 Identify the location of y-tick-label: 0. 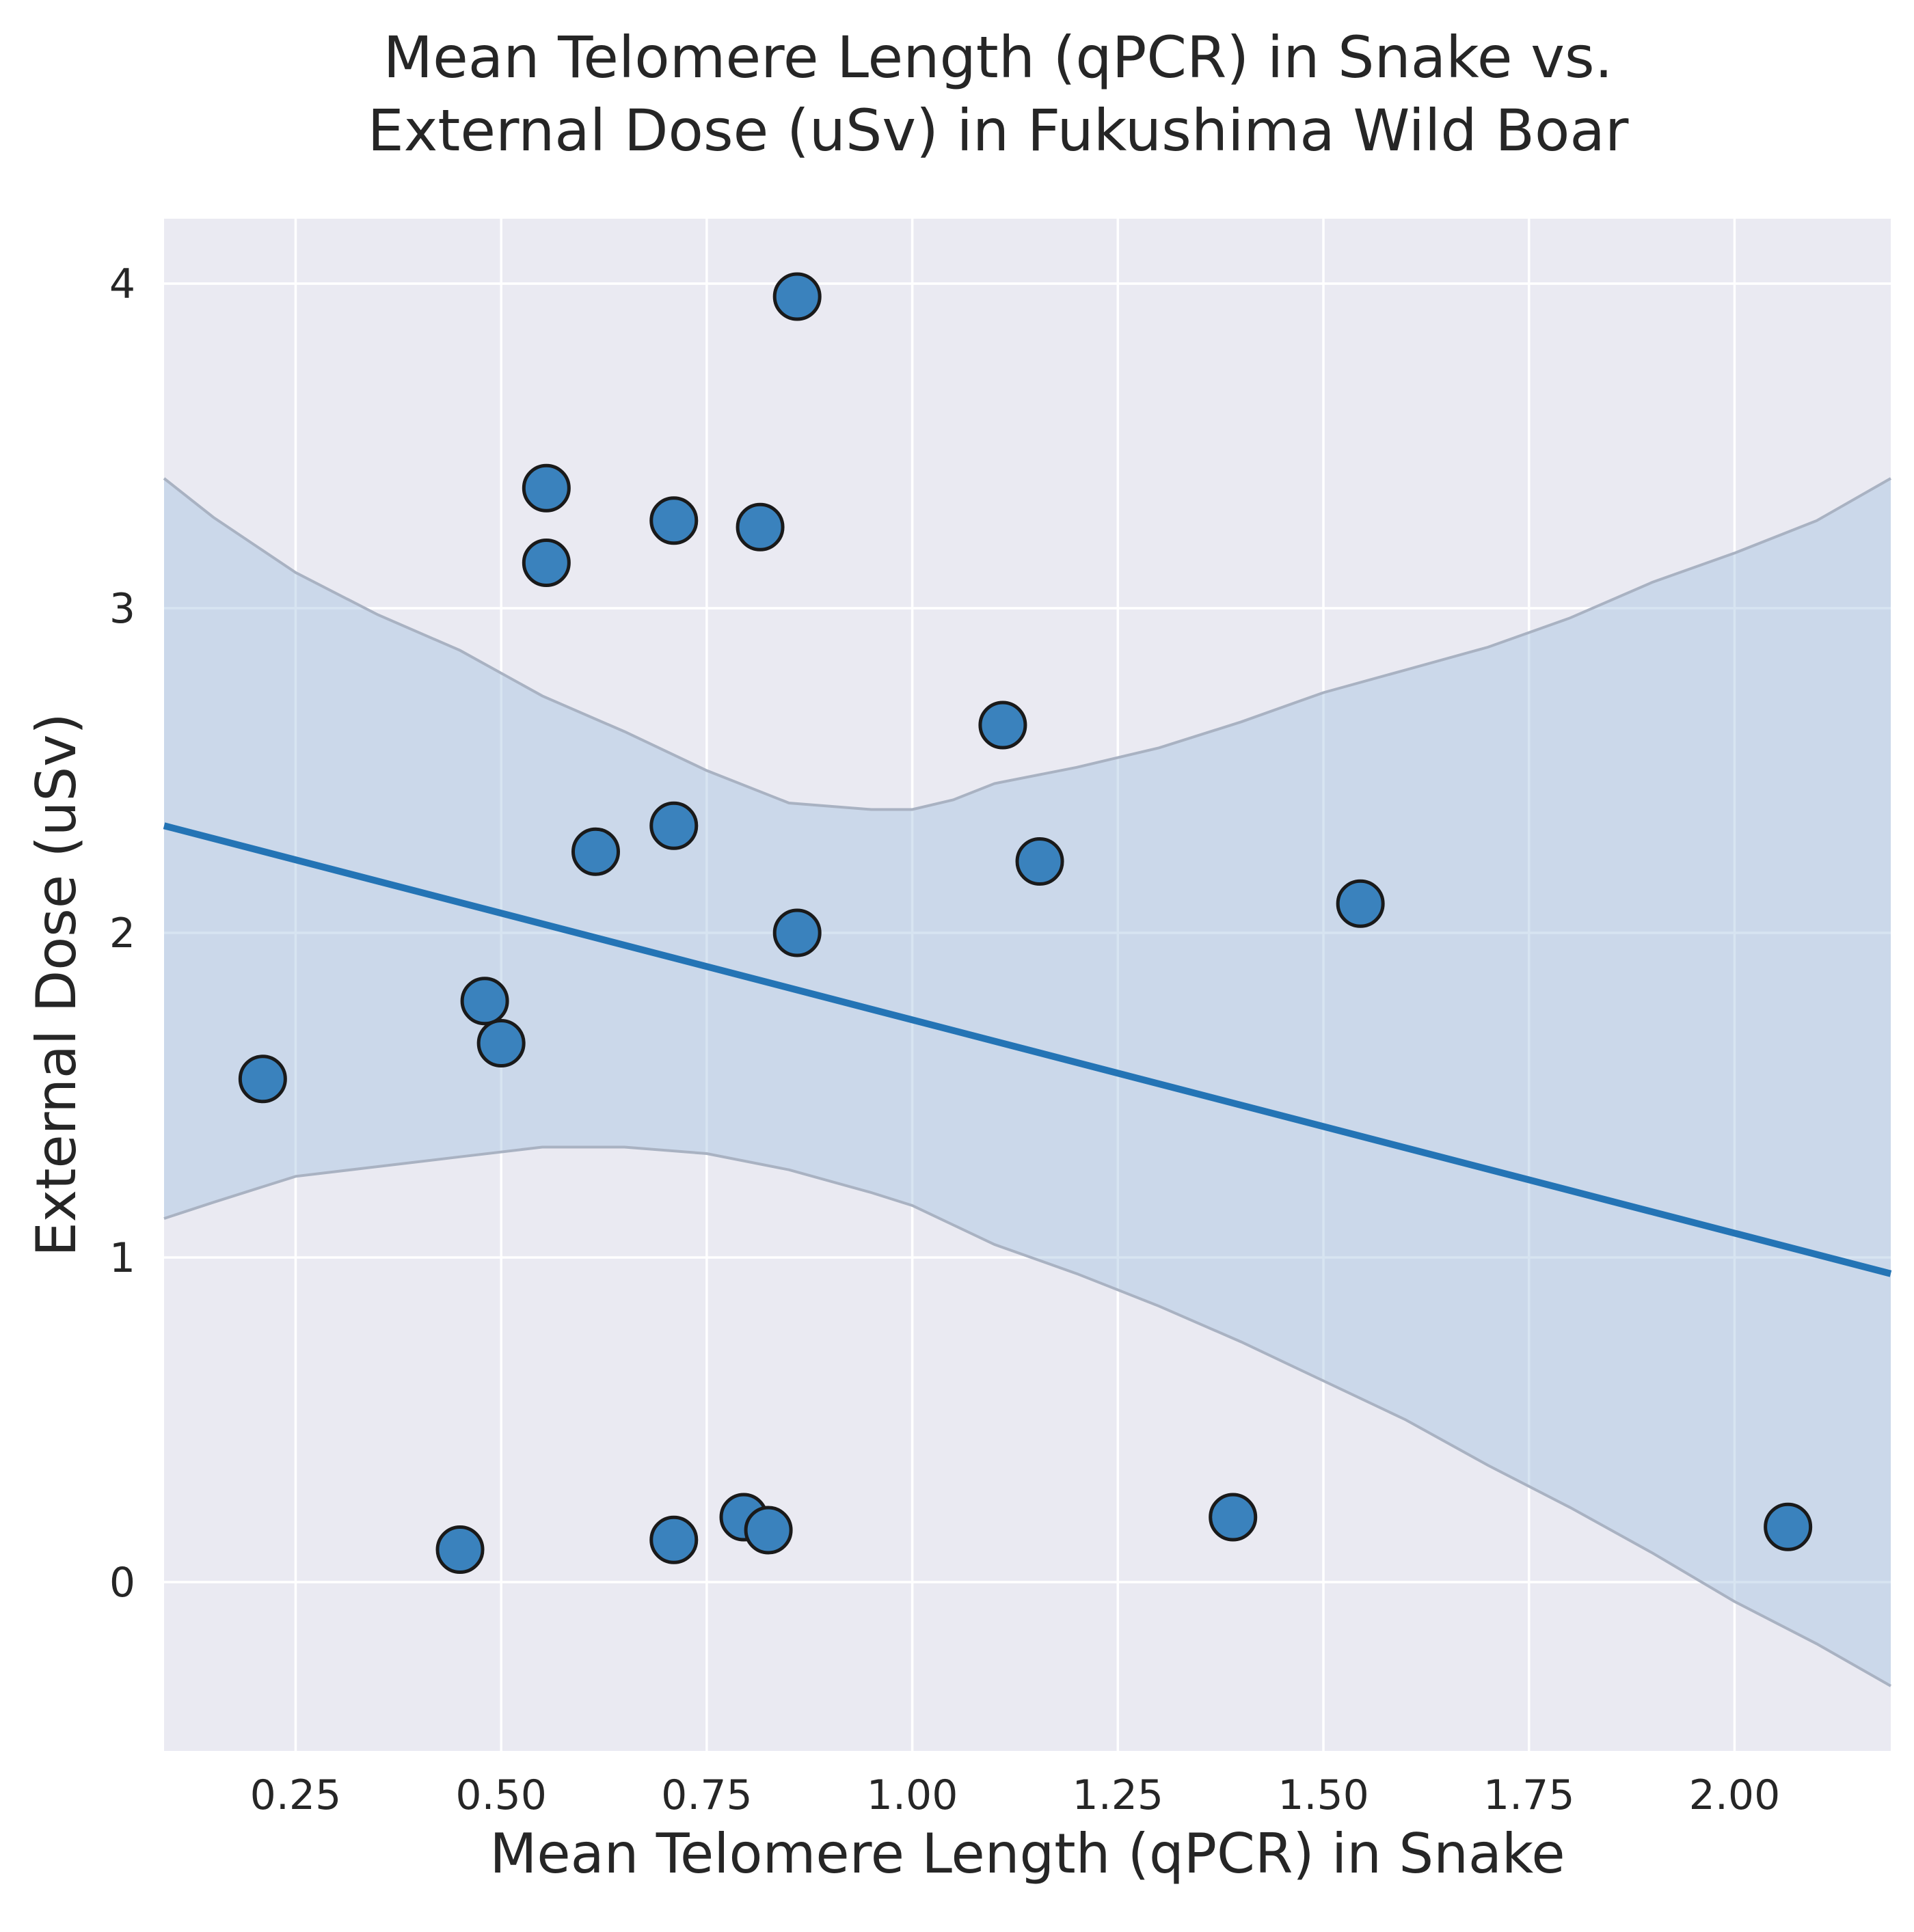
(122, 1583).